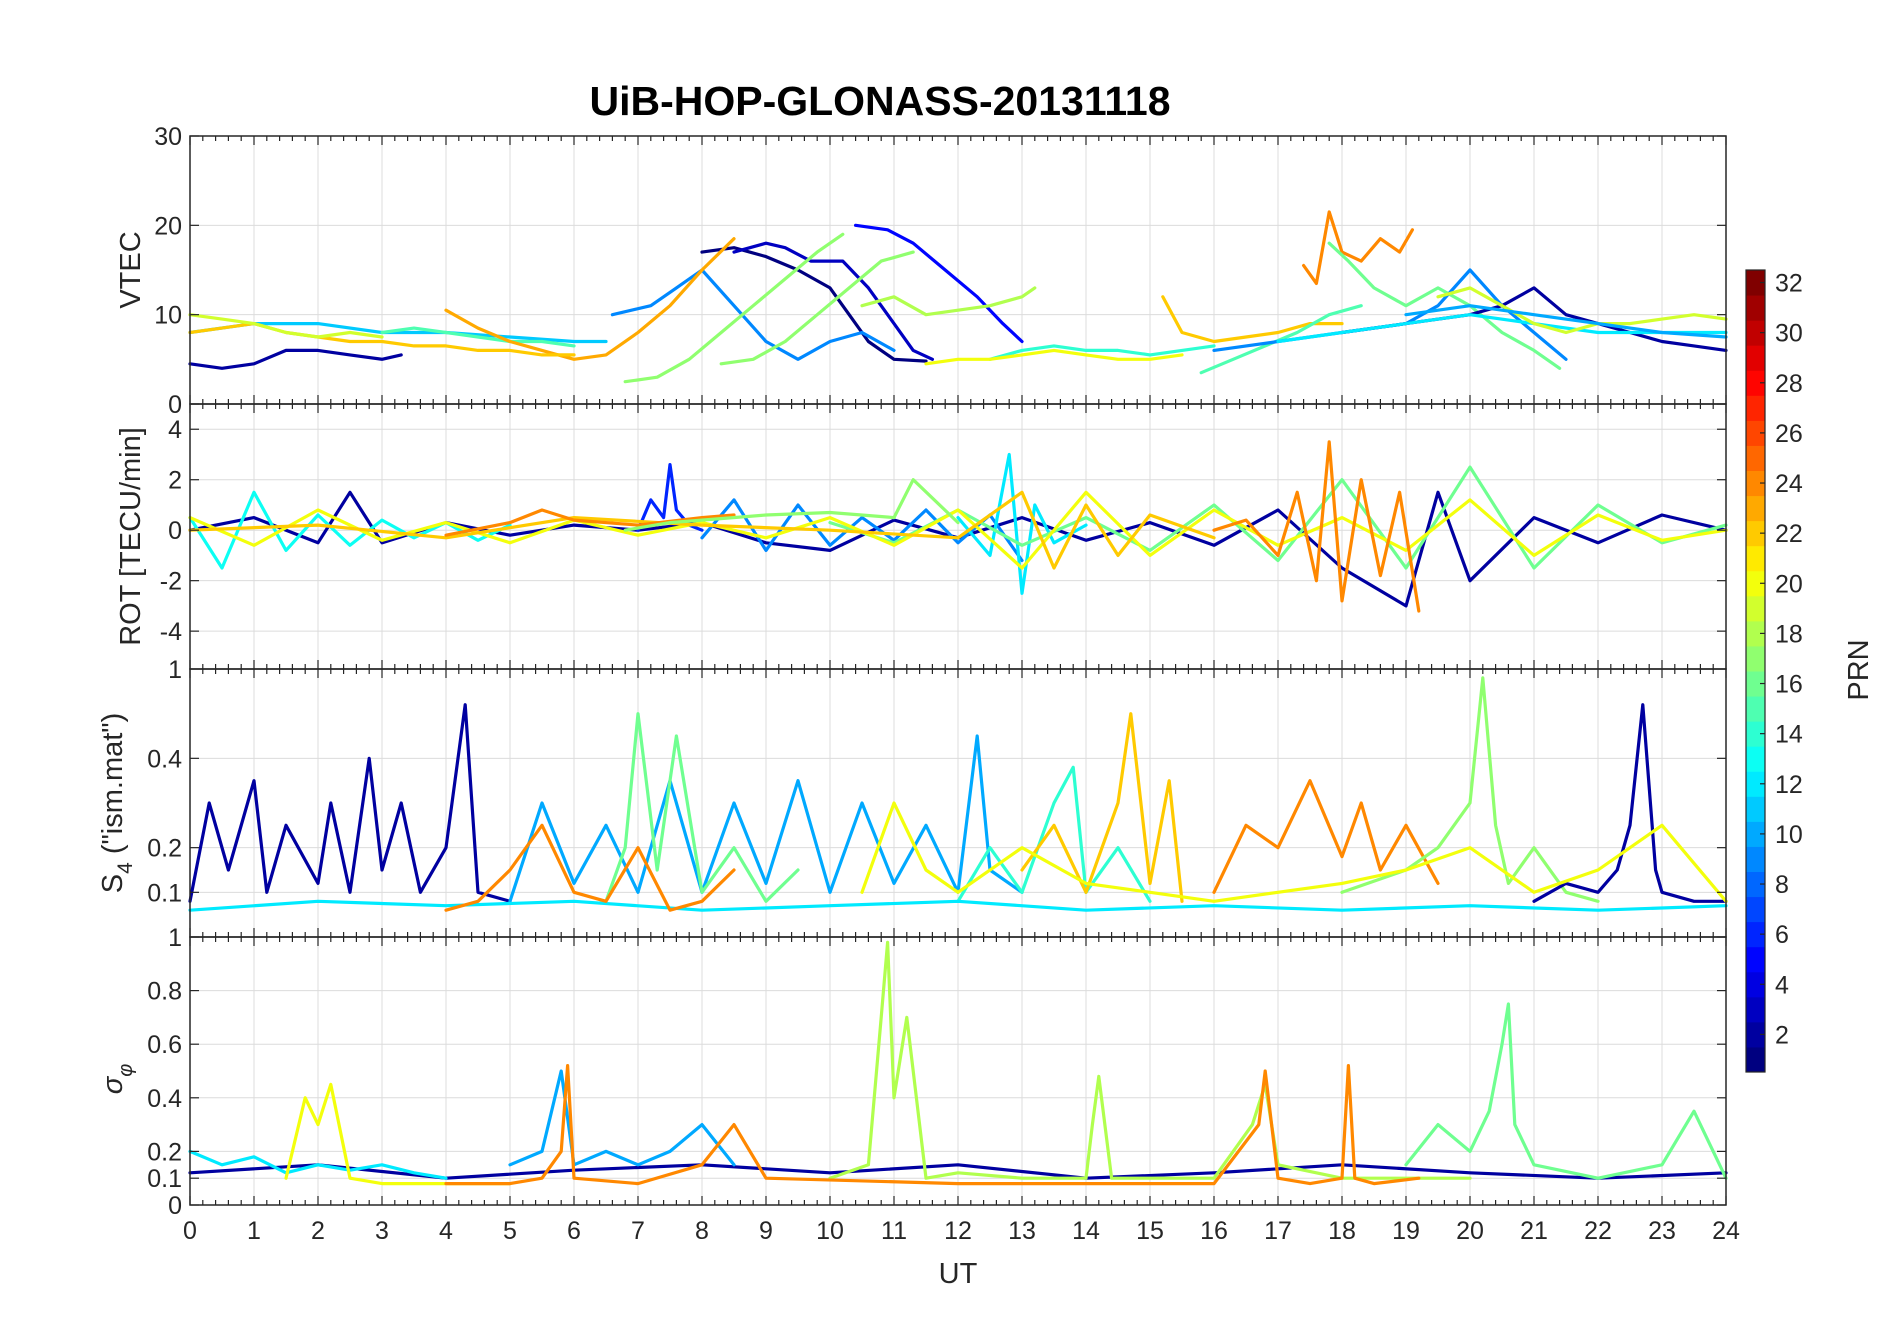 The width and height of the screenshot is (1902, 1330). Describe the element at coordinates (1598, 1231) in the screenshot. I see `x-tick-label: 22` at that location.